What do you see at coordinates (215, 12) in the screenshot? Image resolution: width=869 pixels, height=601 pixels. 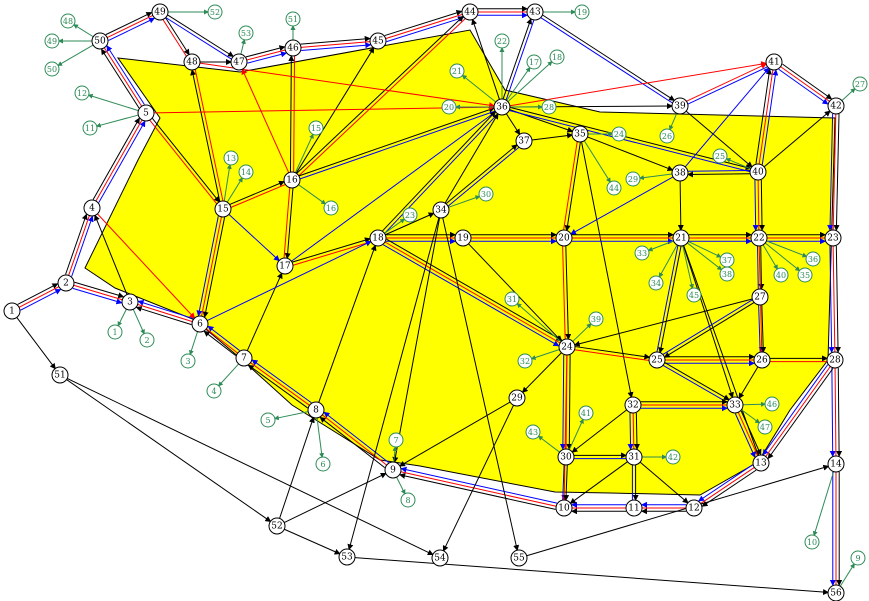 I see `tag-label: 52` at bounding box center [215, 12].